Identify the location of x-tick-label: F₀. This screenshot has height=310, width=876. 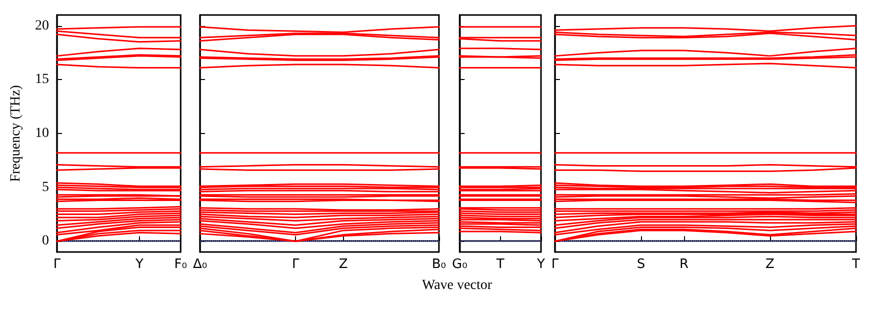
(181, 264).